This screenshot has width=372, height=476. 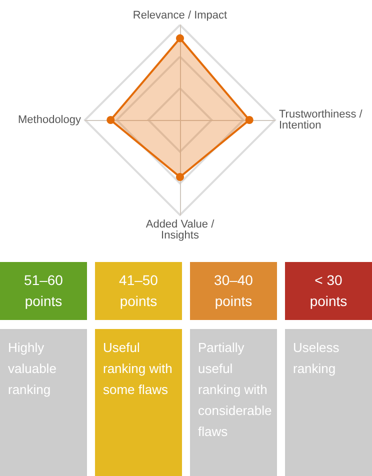 What do you see at coordinates (233, 291) in the screenshot?
I see `category-label: 30–40 points` at bounding box center [233, 291].